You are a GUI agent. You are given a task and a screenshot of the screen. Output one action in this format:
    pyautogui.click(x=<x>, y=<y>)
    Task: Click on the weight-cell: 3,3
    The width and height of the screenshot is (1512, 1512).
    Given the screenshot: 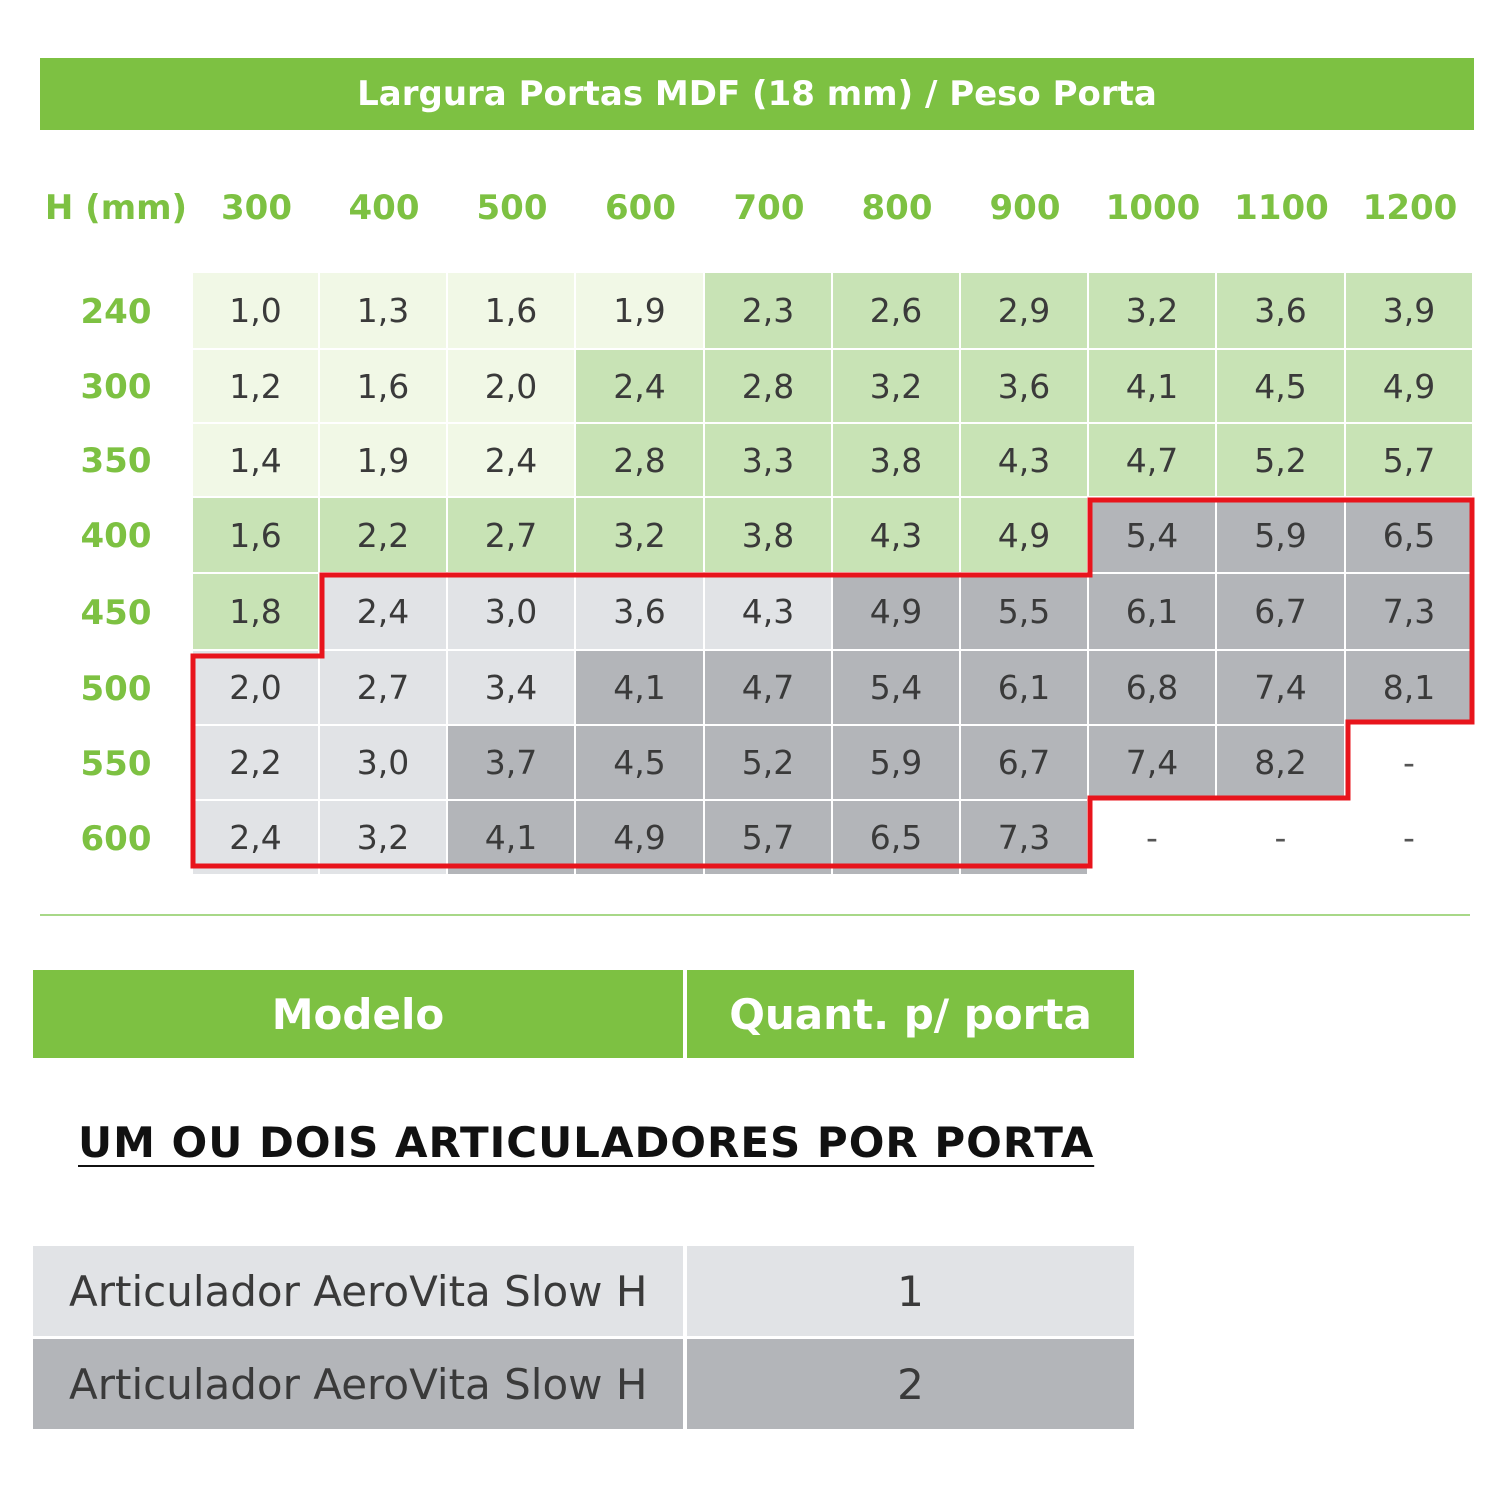 What is the action you would take?
    pyautogui.click(x=769, y=461)
    